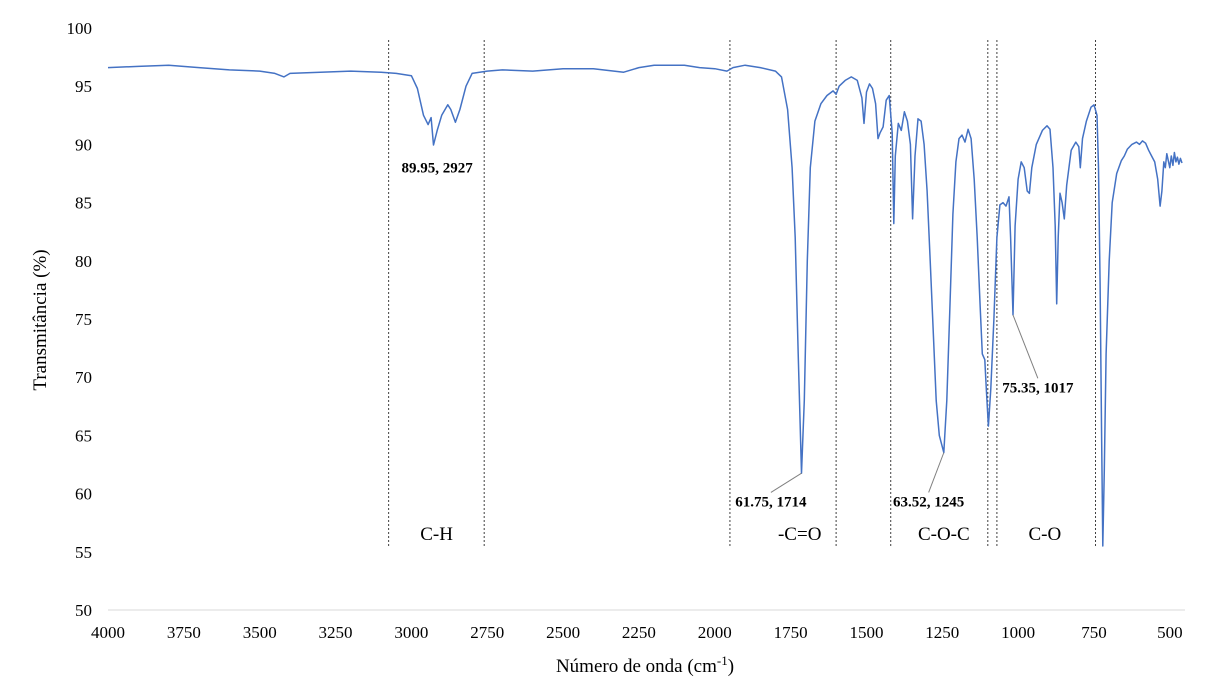 This screenshot has width=1215, height=686. Describe the element at coordinates (336, 632) in the screenshot. I see `x-tick-label: 3250` at that location.